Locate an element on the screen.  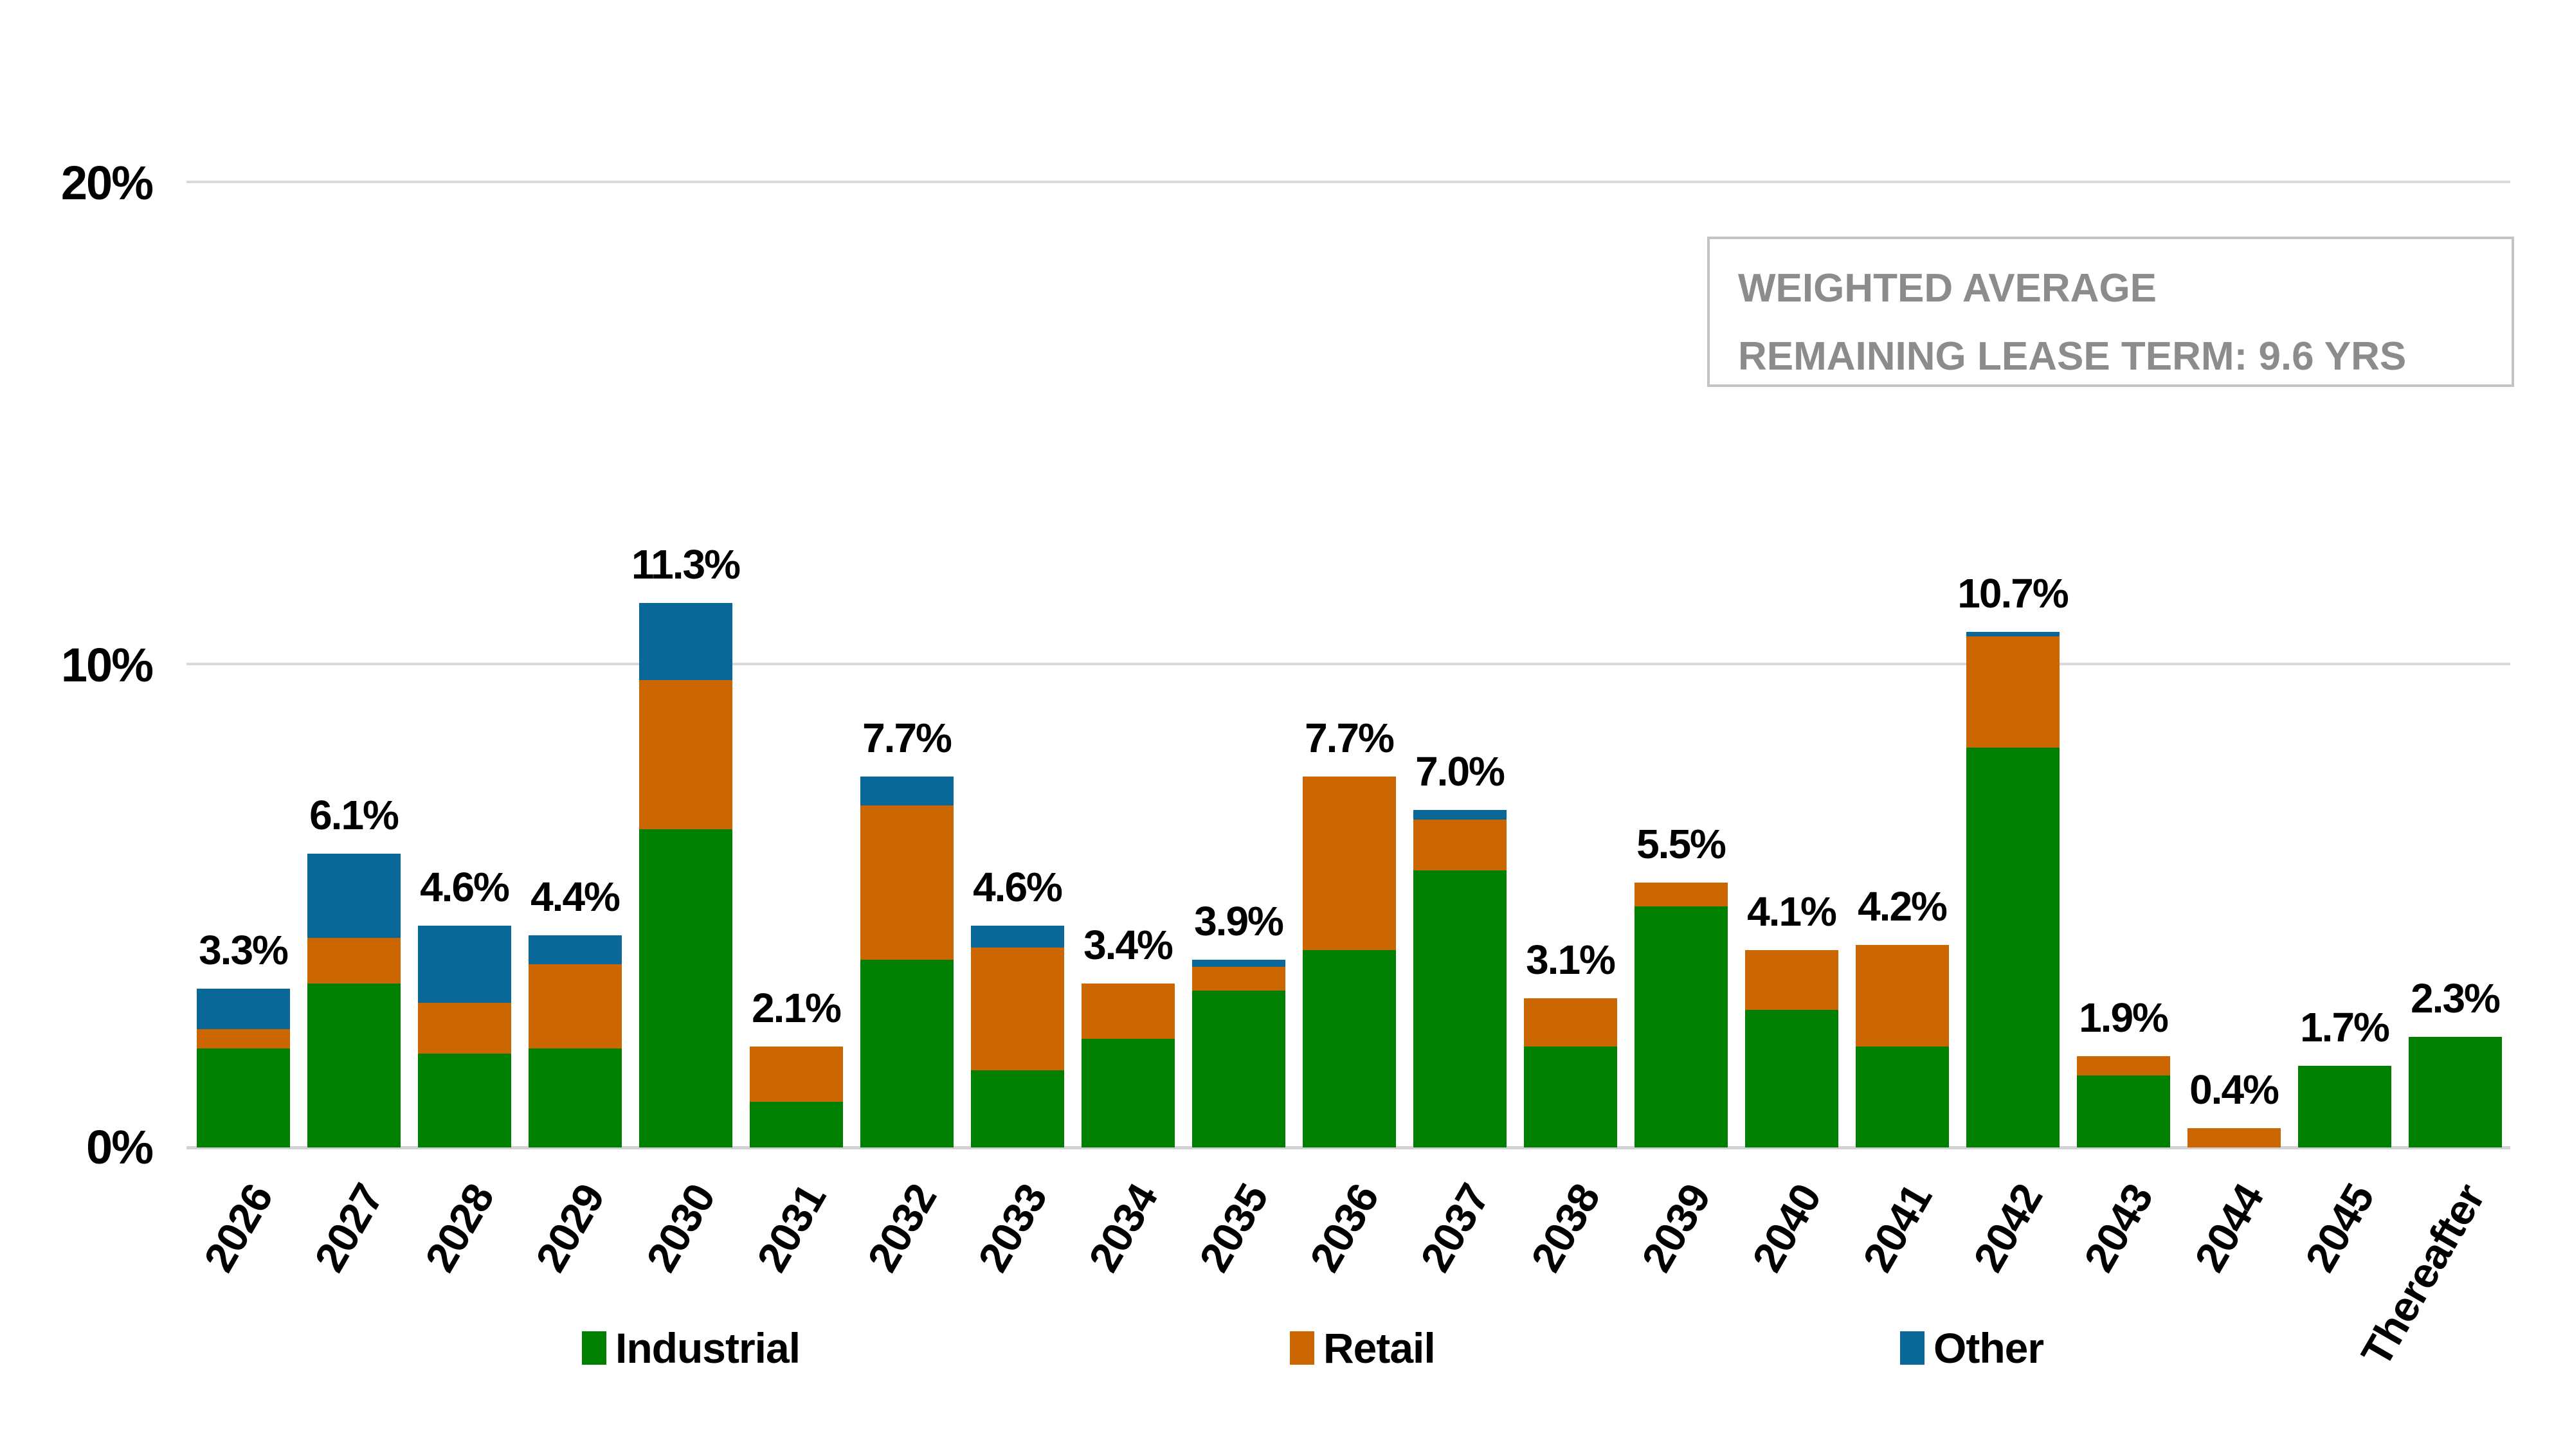
bar-2027-value-label: 6.1% is located at coordinates (354, 814).